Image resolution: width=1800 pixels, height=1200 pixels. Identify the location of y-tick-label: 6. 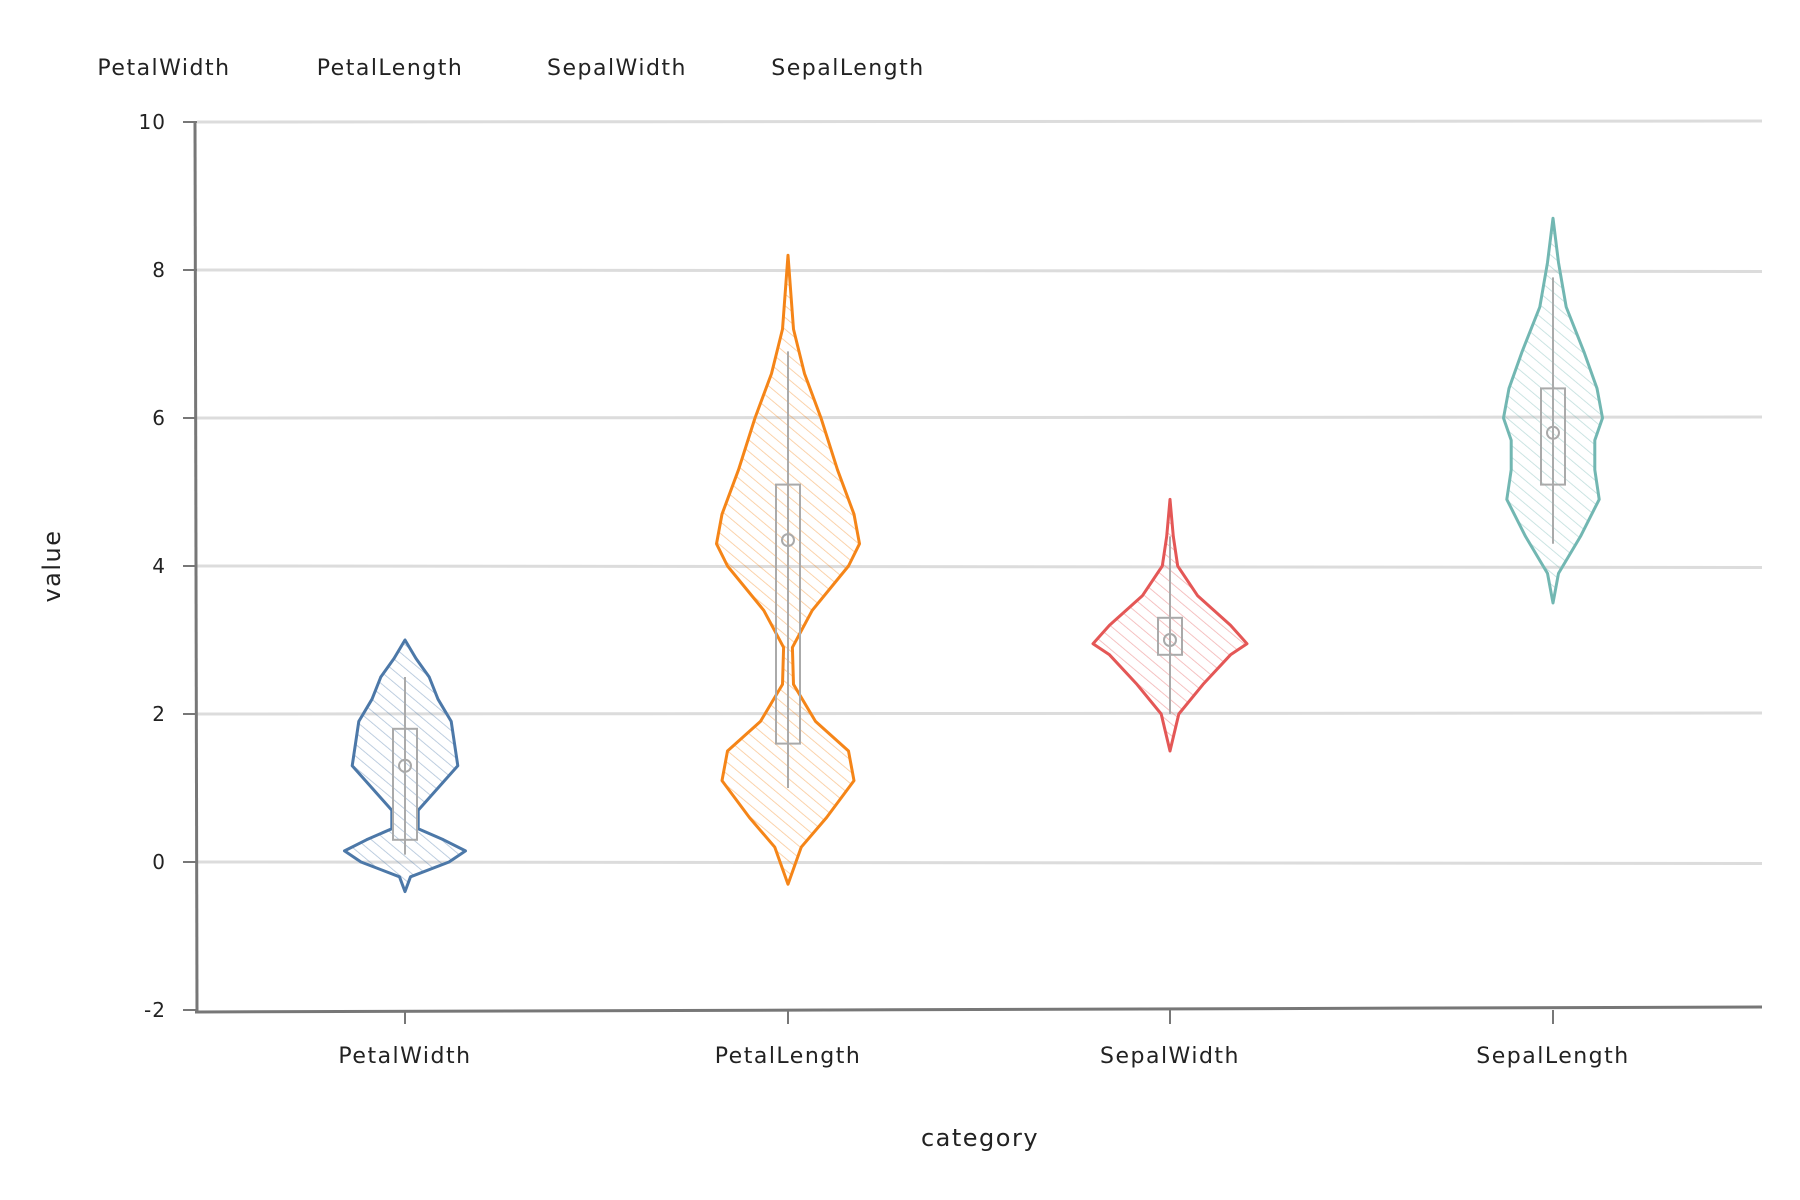
(159, 418).